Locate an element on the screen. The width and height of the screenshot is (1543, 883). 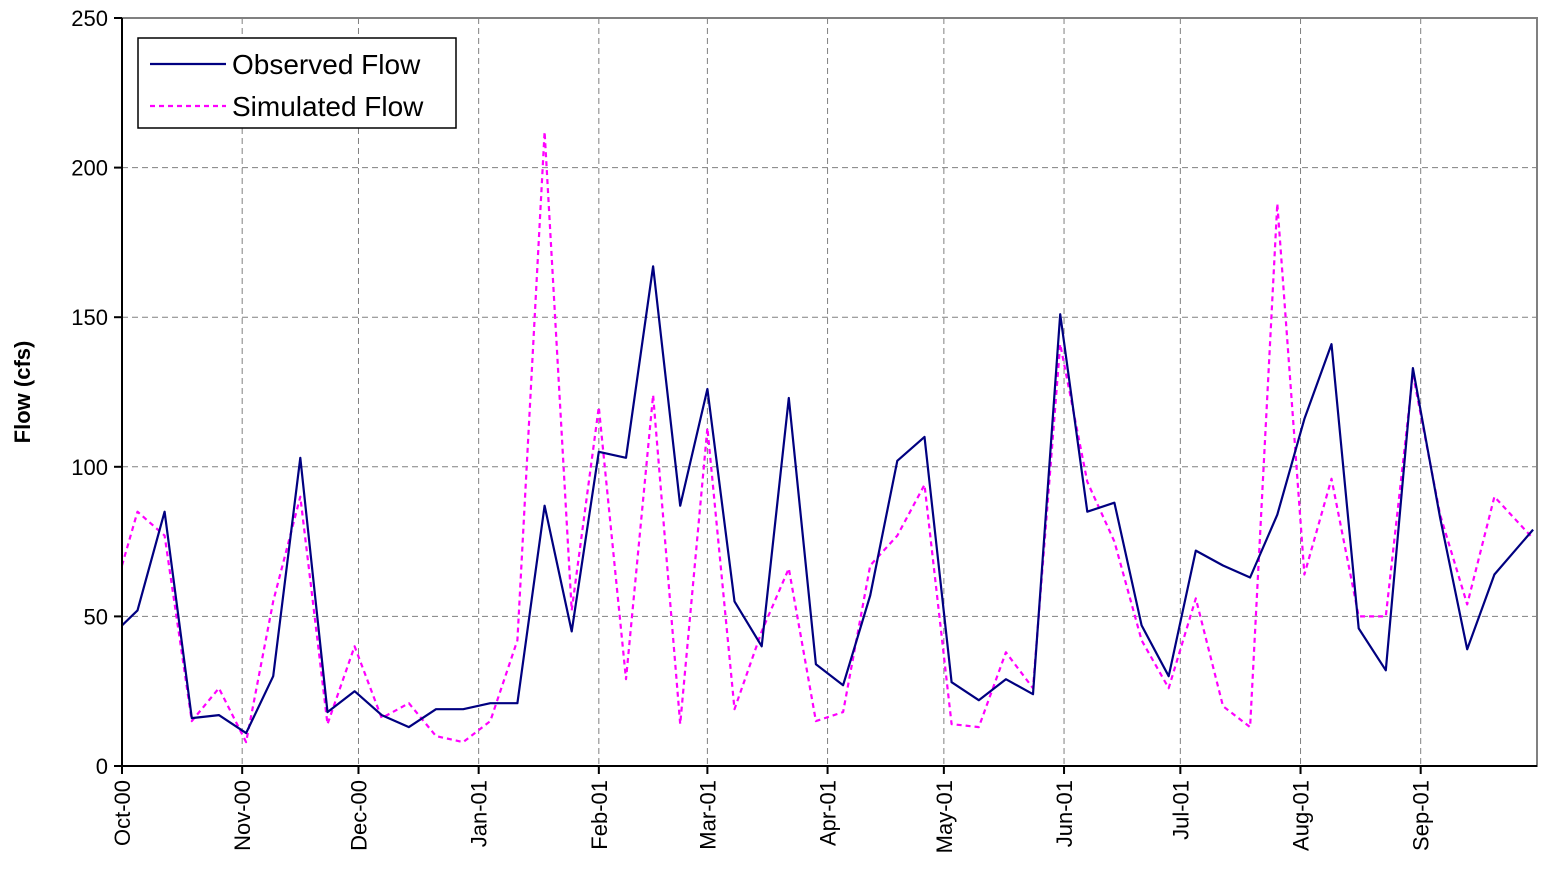
y-tick-label: 200 is located at coordinates (89, 168).